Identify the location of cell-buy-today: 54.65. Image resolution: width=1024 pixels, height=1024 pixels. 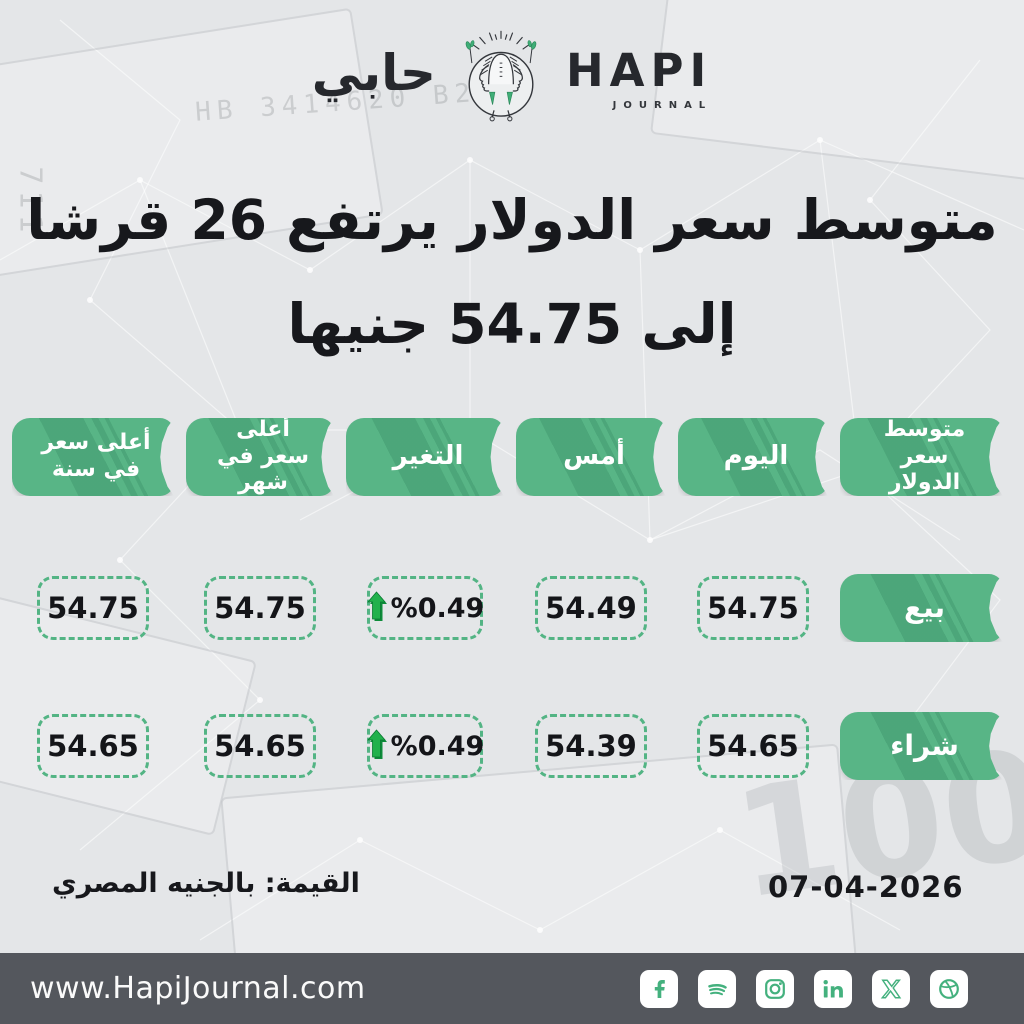
(753, 746).